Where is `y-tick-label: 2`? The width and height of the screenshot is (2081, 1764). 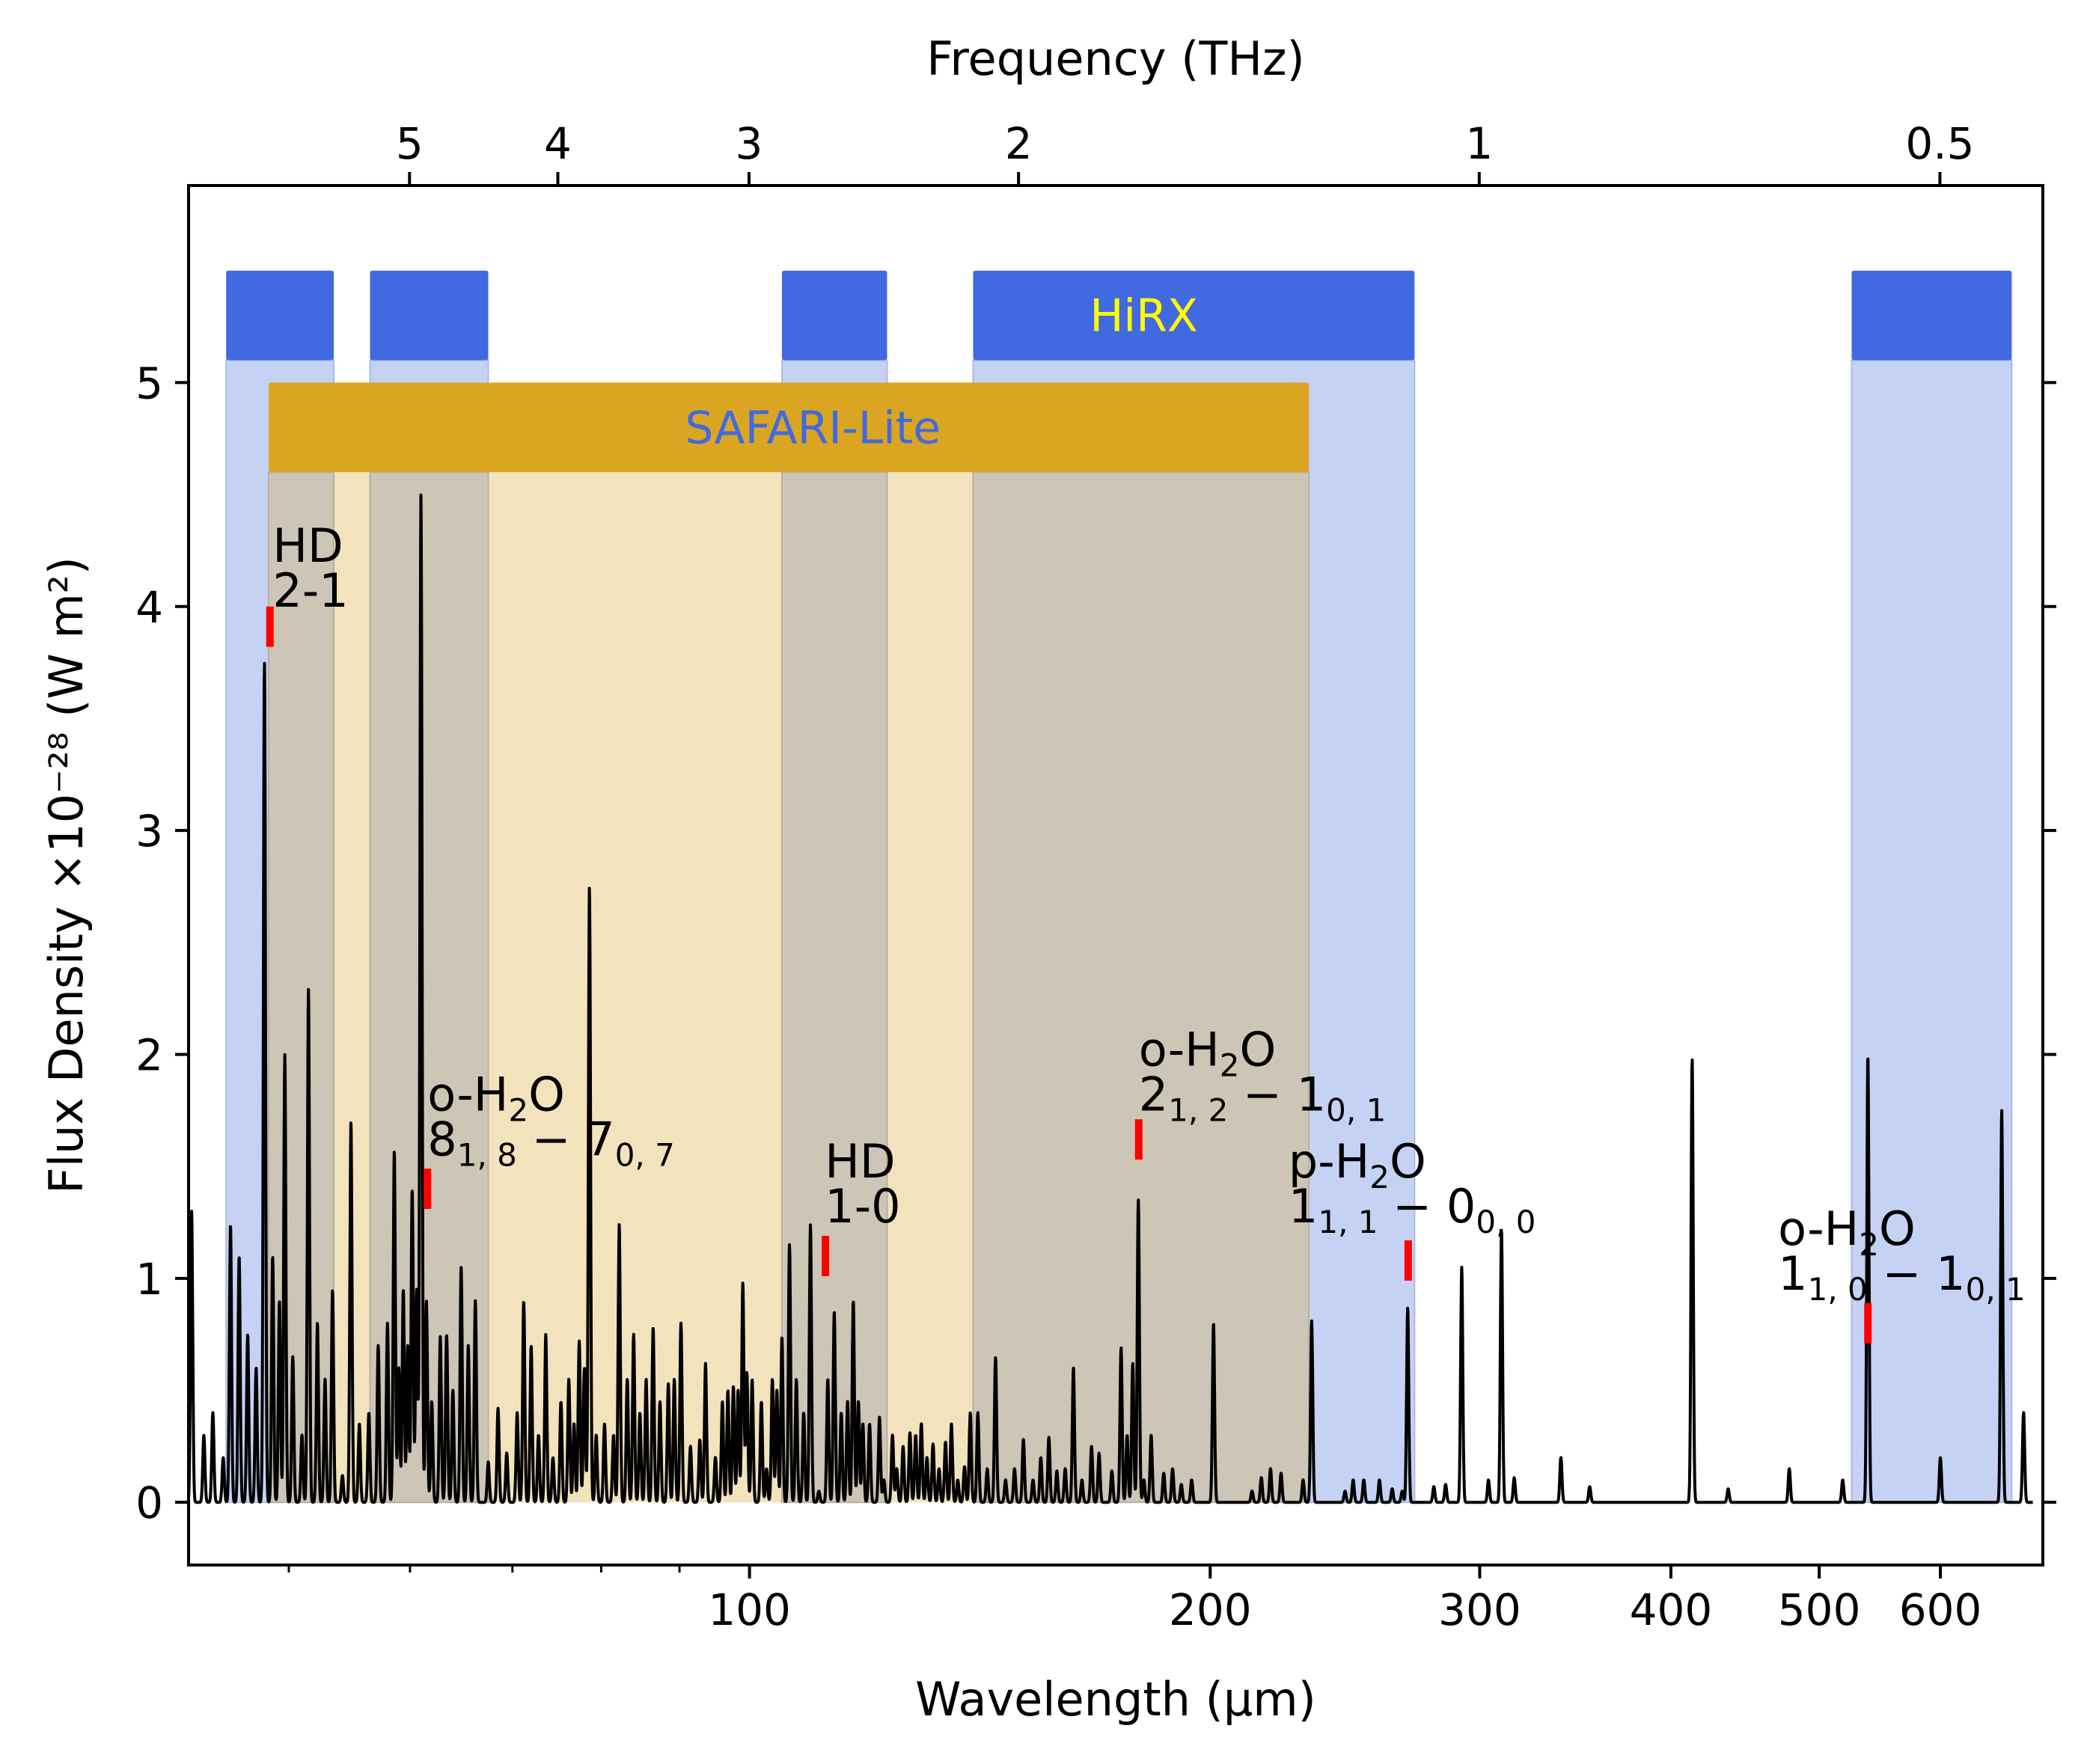
y-tick-label: 2 is located at coordinates (149, 1054).